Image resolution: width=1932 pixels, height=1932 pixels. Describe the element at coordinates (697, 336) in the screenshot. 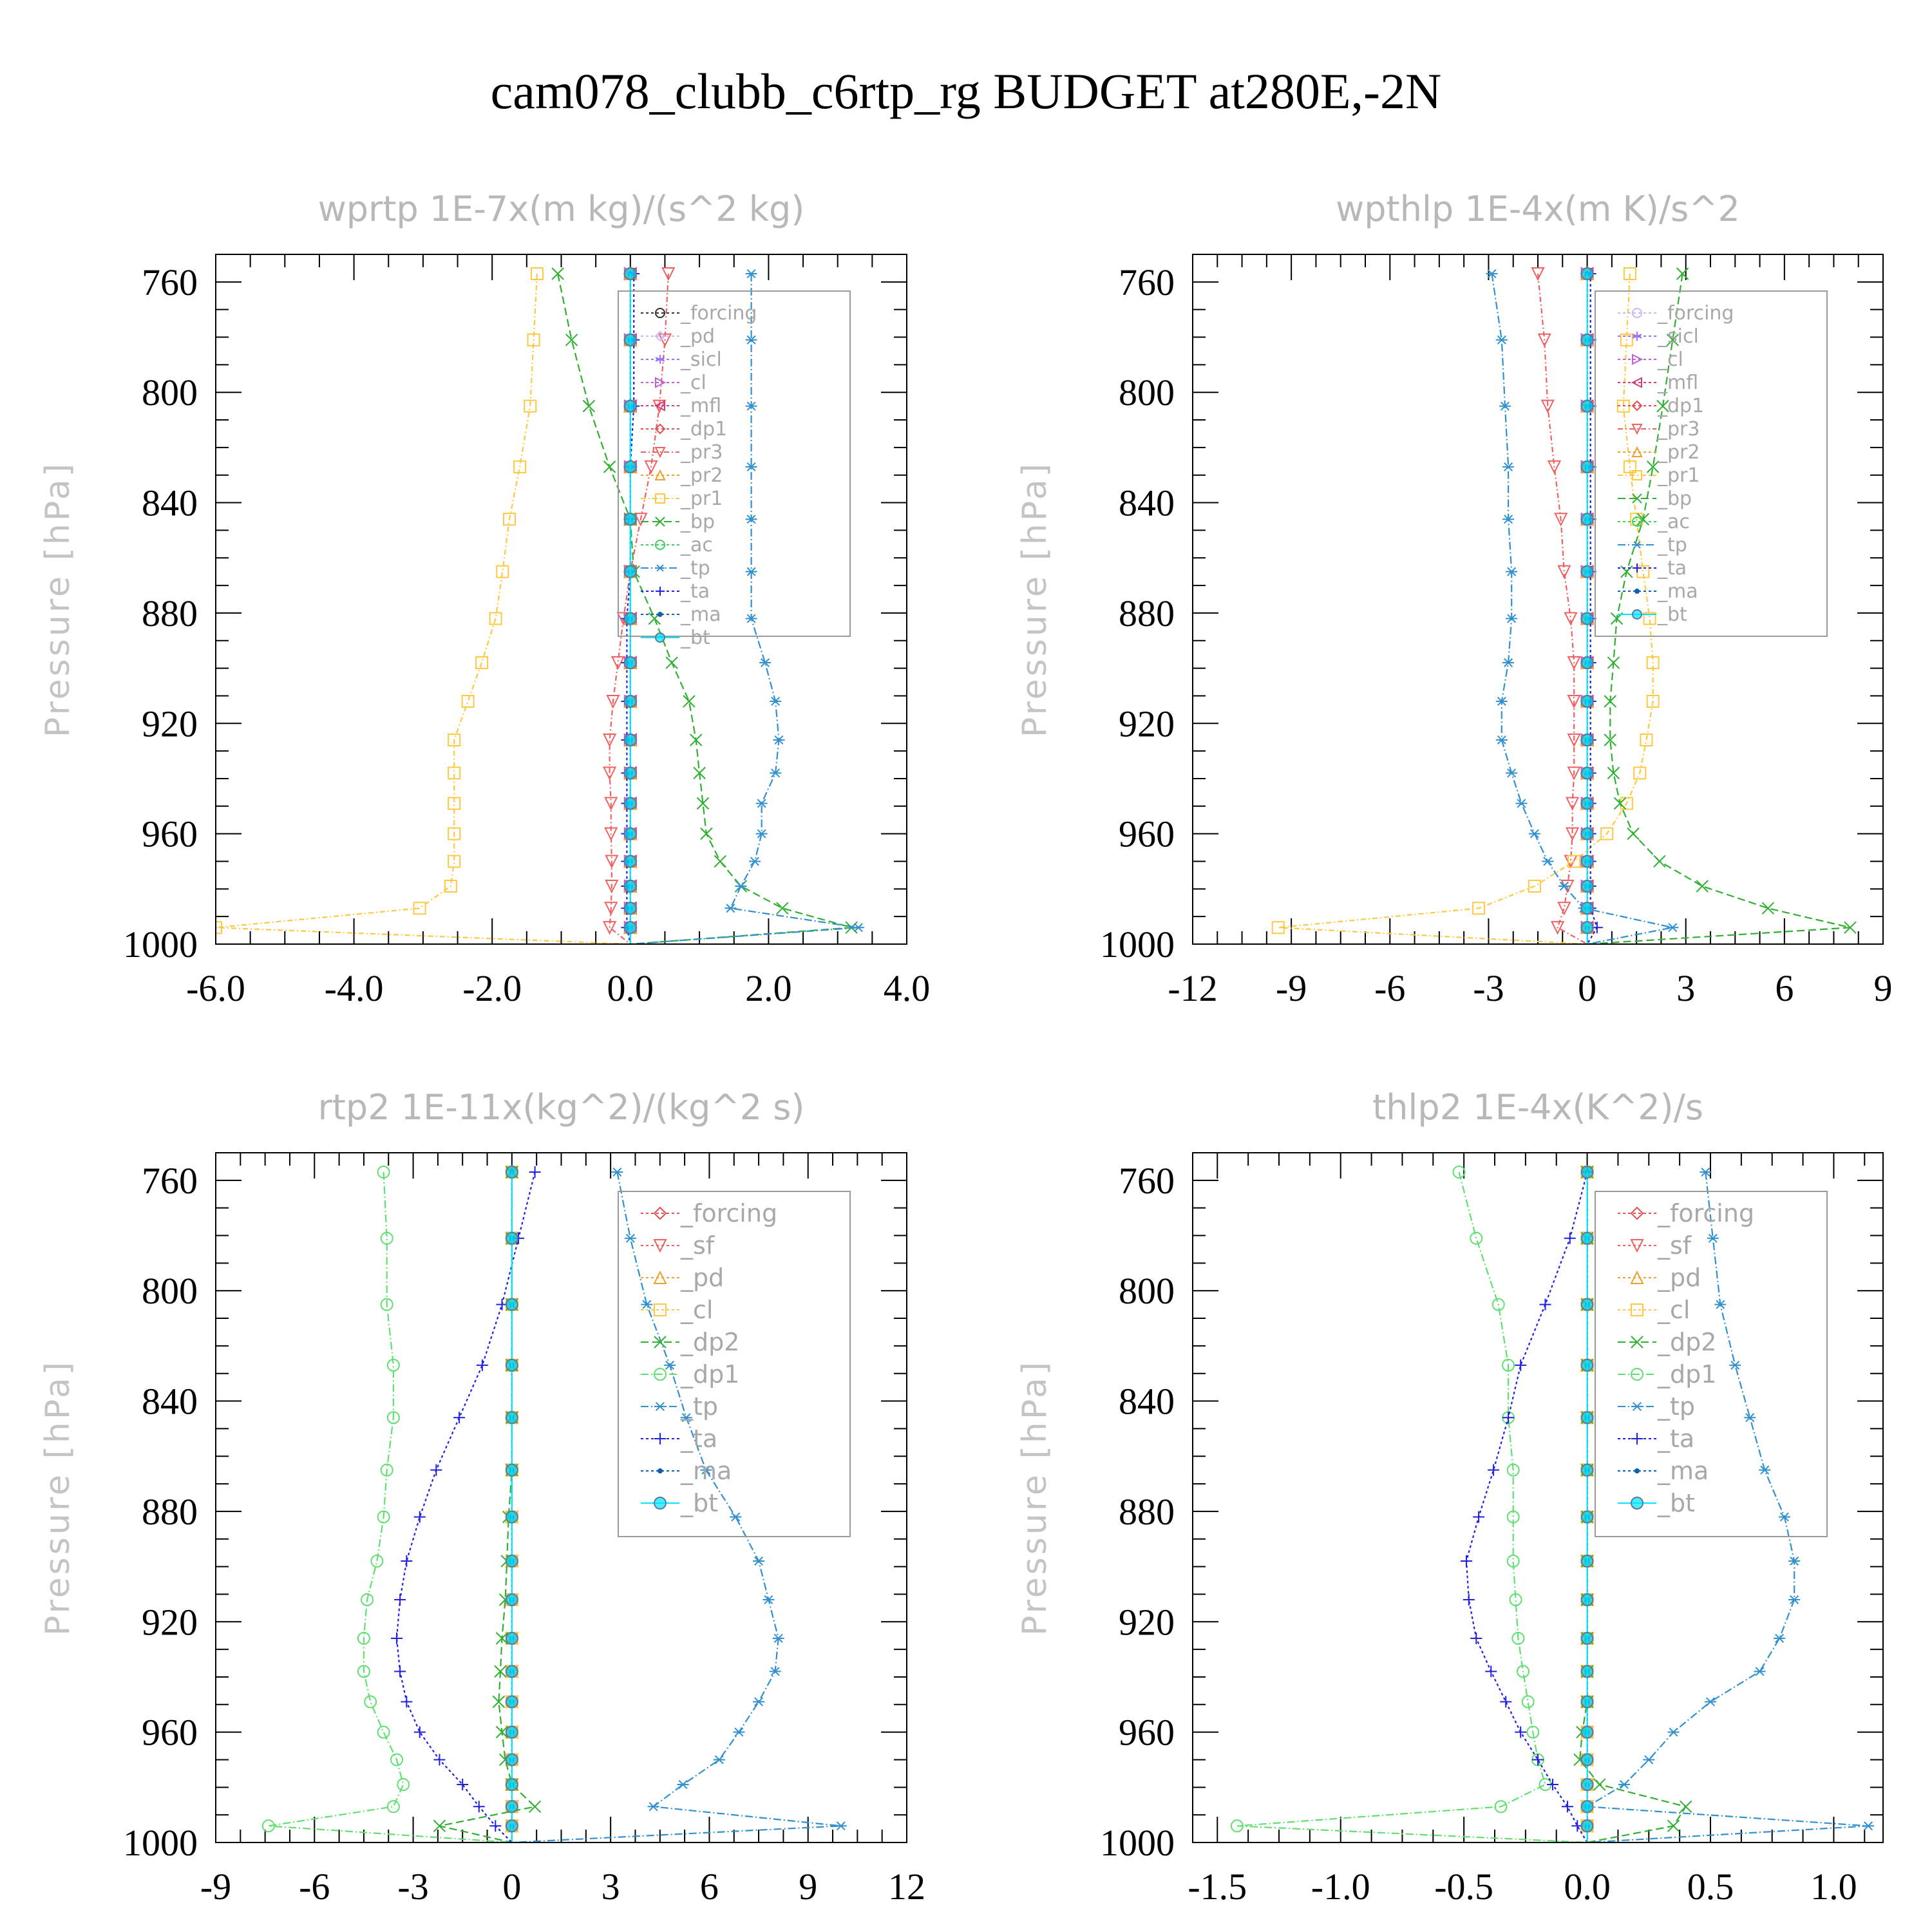

I see `legend-label: _pd` at that location.